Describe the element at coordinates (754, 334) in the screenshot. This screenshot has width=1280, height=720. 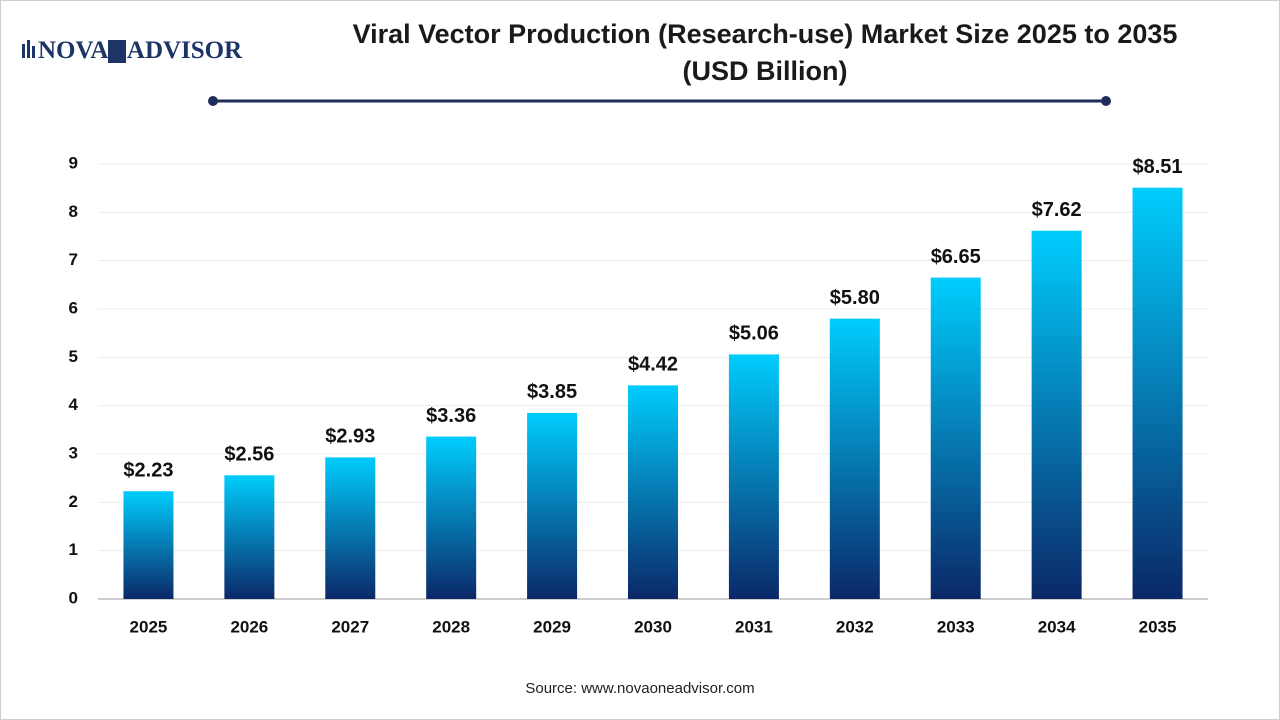
I see `value-label: $5.06` at that location.